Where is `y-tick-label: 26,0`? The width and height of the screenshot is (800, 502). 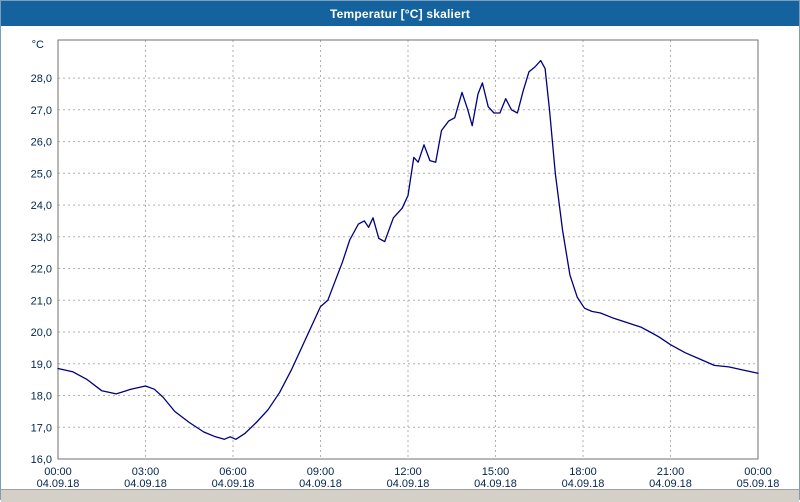
y-tick-label: 26,0 is located at coordinates (41, 143).